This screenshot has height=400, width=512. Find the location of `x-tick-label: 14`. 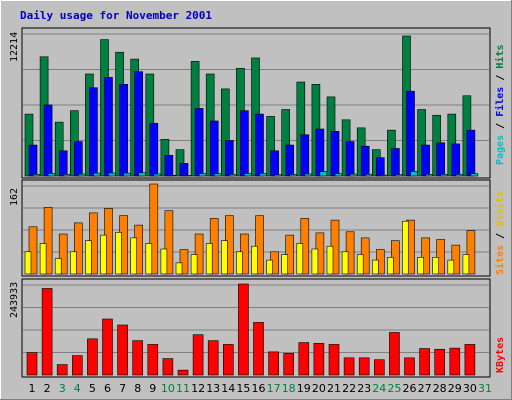

x-tick-label: 14 is located at coordinates (228, 388).